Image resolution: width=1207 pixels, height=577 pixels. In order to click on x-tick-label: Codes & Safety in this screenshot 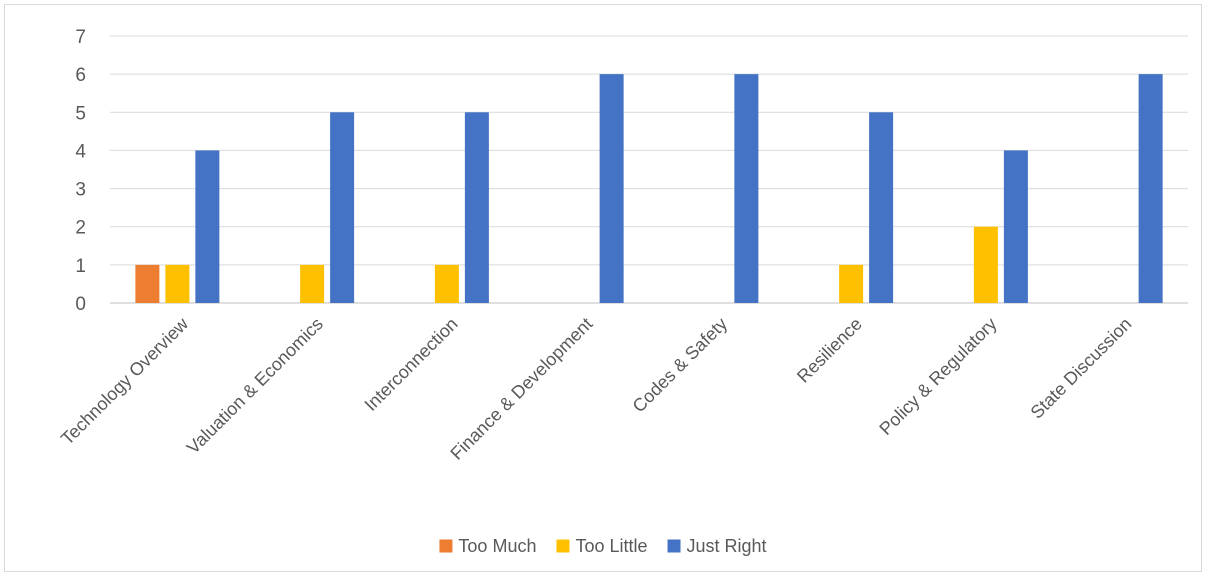, I will do `click(680, 365)`.